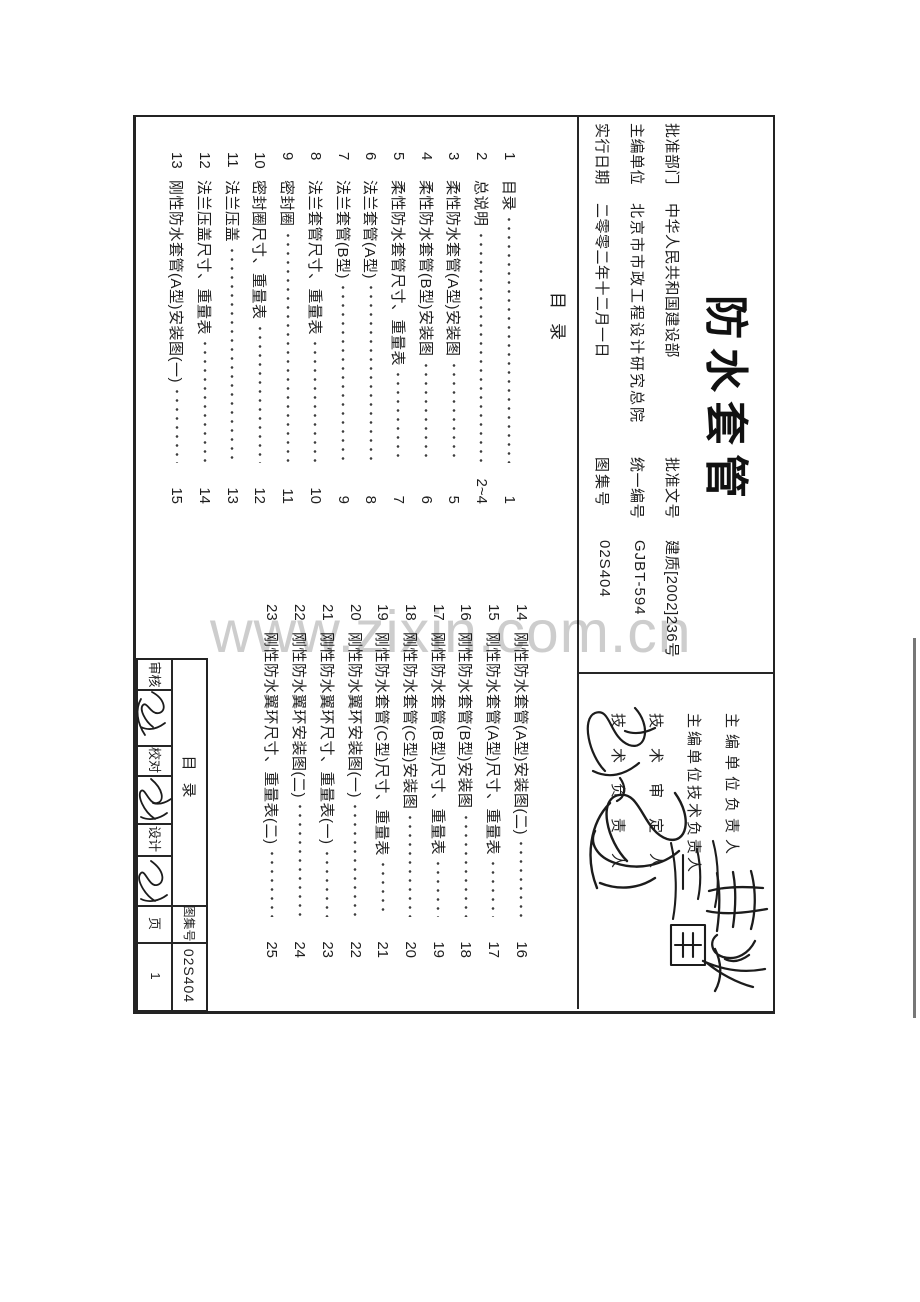 This screenshot has width=920, height=1302. What do you see at coordinates (315, 495) in the screenshot?
I see `toc-item-page: 10` at bounding box center [315, 495].